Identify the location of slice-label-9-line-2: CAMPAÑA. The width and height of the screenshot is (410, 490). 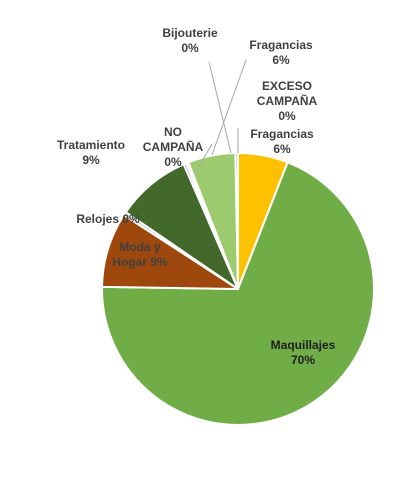
(287, 100).